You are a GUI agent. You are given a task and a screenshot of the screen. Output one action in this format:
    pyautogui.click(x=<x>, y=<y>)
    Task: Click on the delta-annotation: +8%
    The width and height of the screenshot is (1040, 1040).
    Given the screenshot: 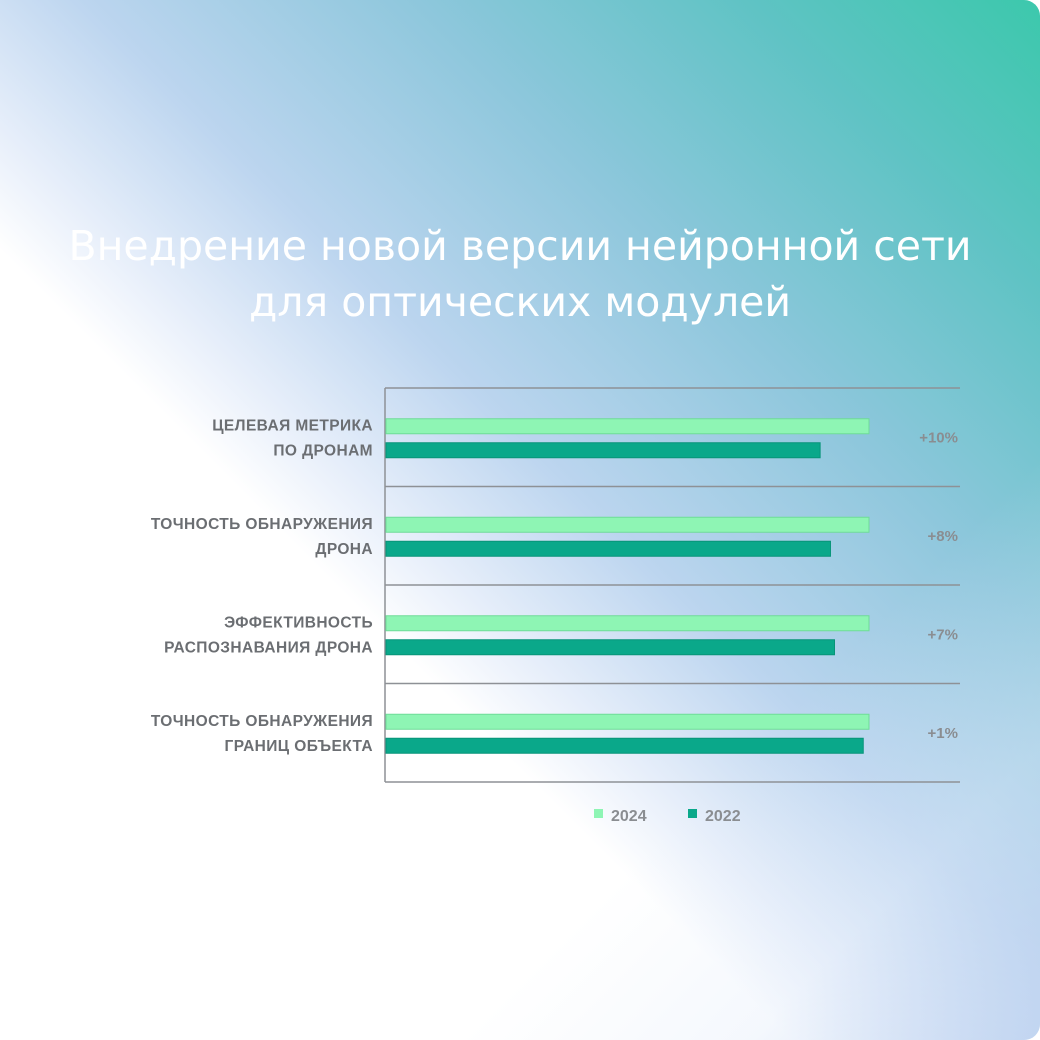 What is the action you would take?
    pyautogui.click(x=943, y=536)
    